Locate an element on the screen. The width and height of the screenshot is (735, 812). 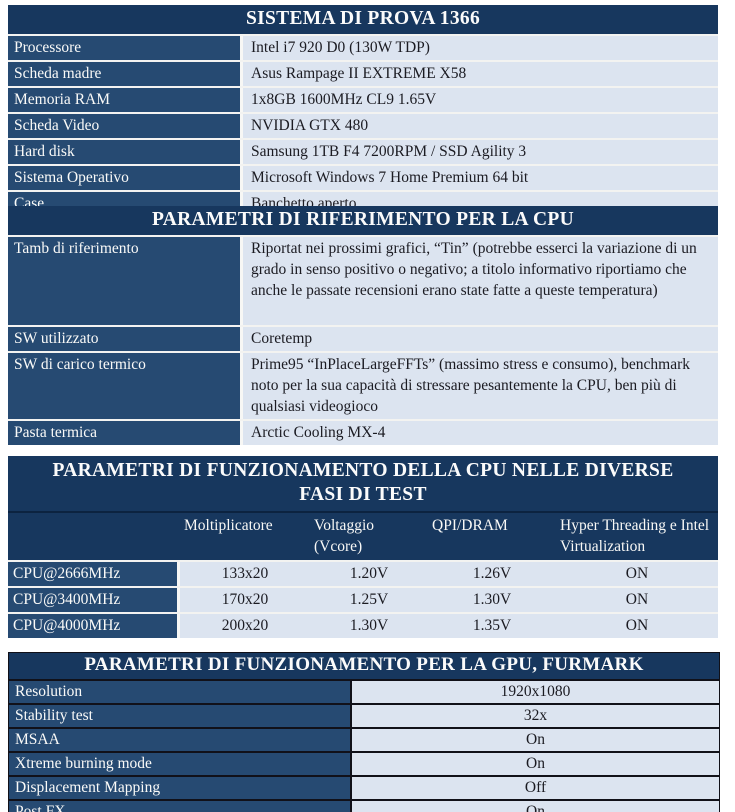
table-row: MSAA On is located at coordinates (364, 739).